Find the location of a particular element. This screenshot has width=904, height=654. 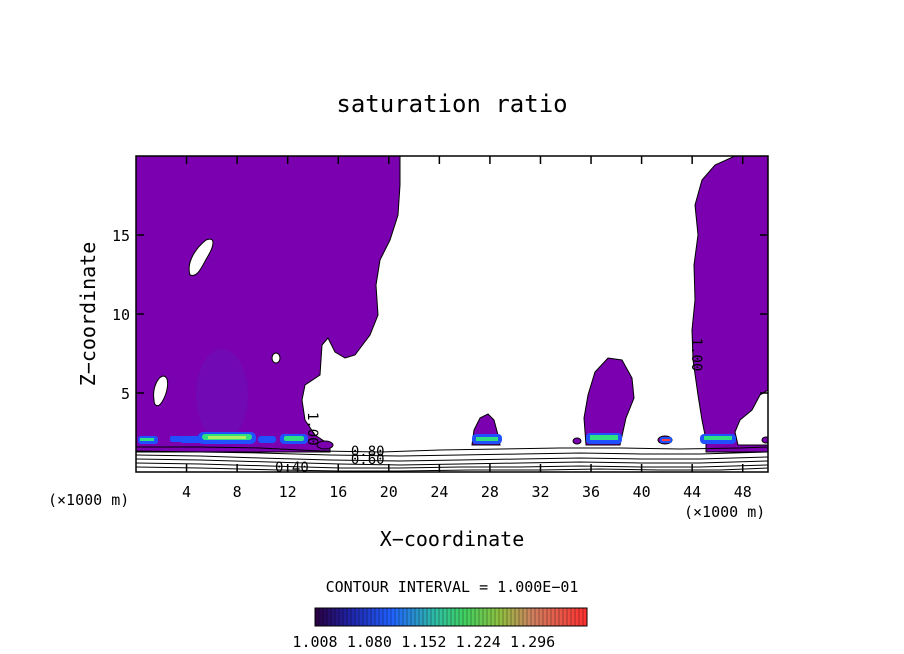

colorbar-label: 1.296 is located at coordinates (532, 642).